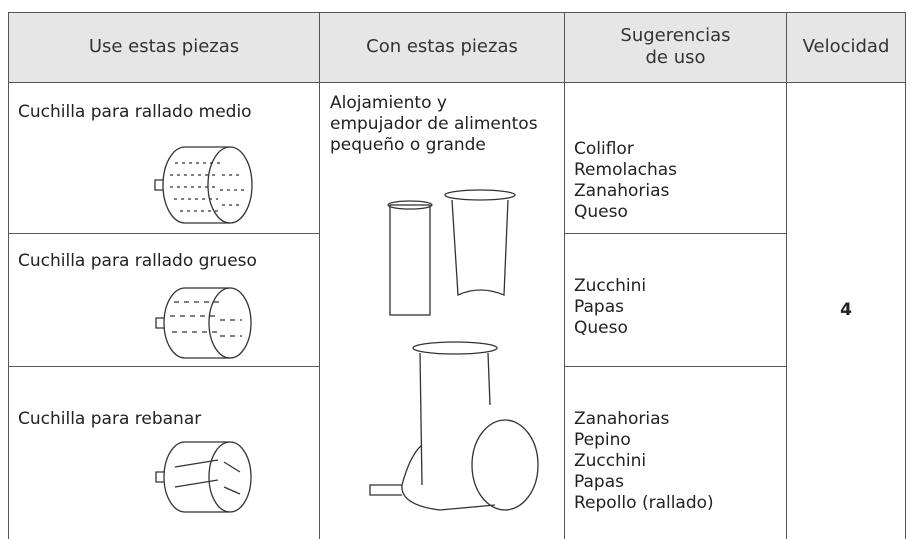 This screenshot has width=913, height=539. I want to click on header-text: Use estas piezas, so click(164, 46).